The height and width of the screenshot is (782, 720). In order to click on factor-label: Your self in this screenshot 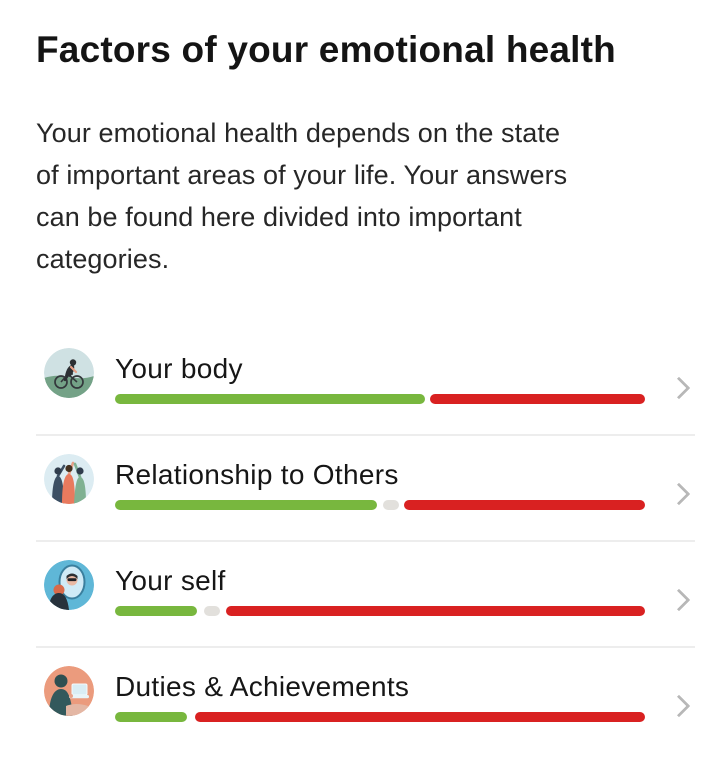, I will do `click(170, 580)`.